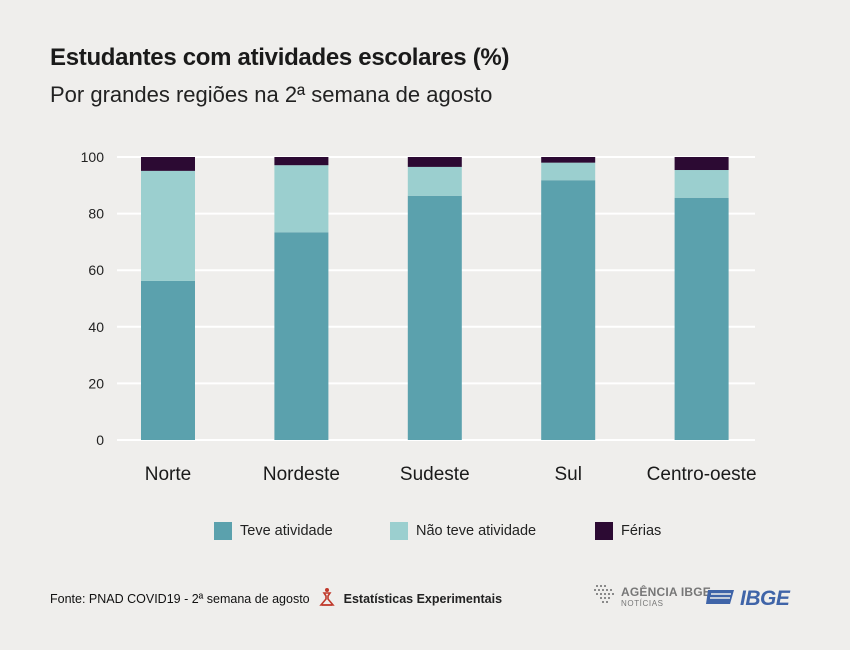 This screenshot has width=850, height=650. Describe the element at coordinates (642, 603) in the screenshot. I see `agencia-subtitle: NOTÍCIAS` at that location.